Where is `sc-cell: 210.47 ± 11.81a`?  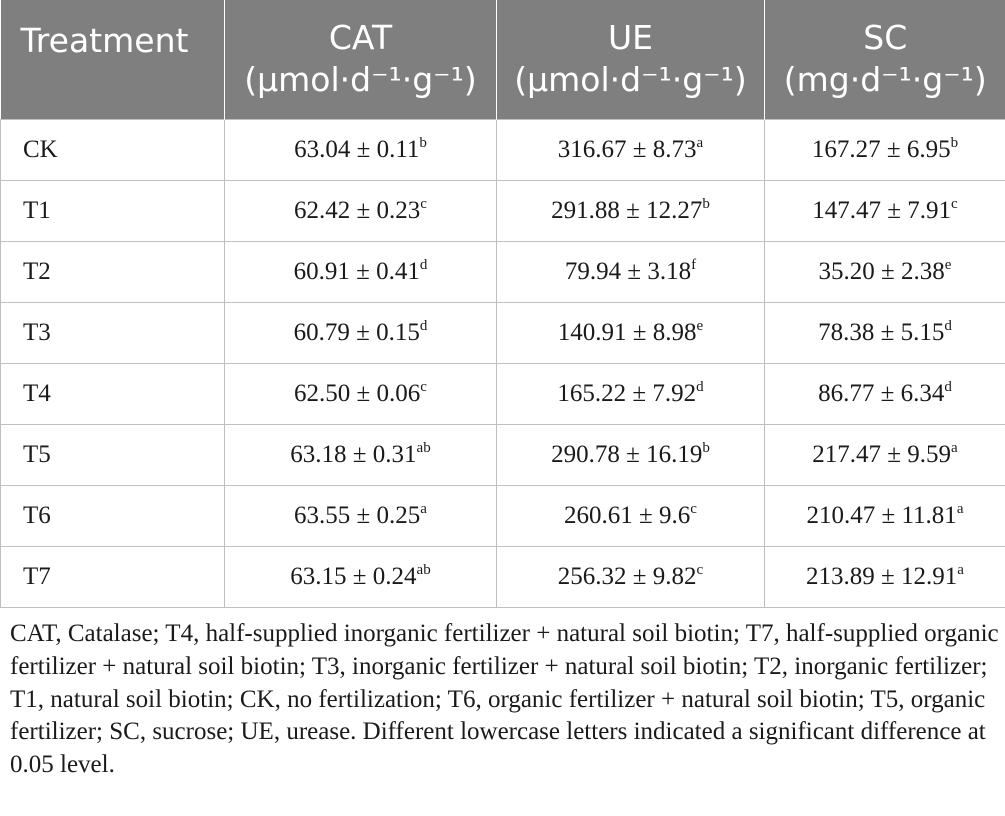 sc-cell: 210.47 ± 11.81a is located at coordinates (884, 515).